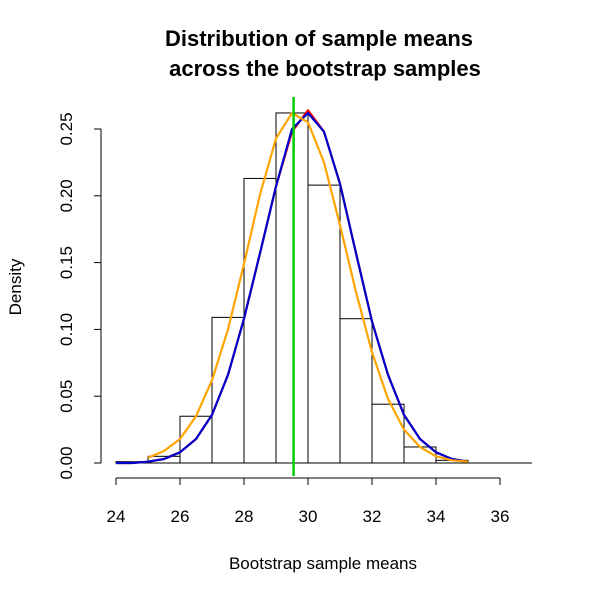 The width and height of the screenshot is (600, 600). I want to click on chart-title-line-1: Distribution of sample means, so click(319, 38).